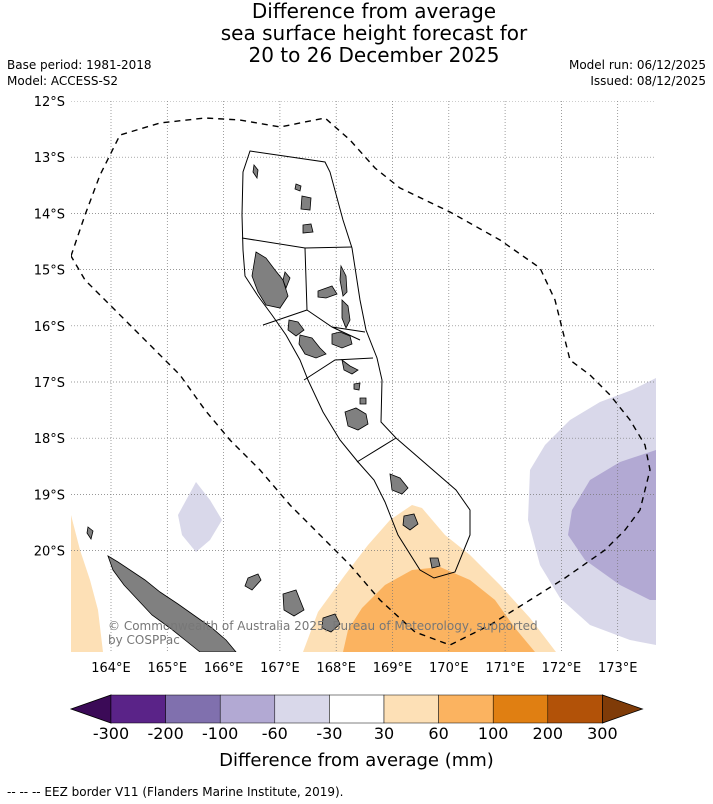 This screenshot has width=713, height=804. I want to click on colorbar-tick-label: 60, so click(438, 733).